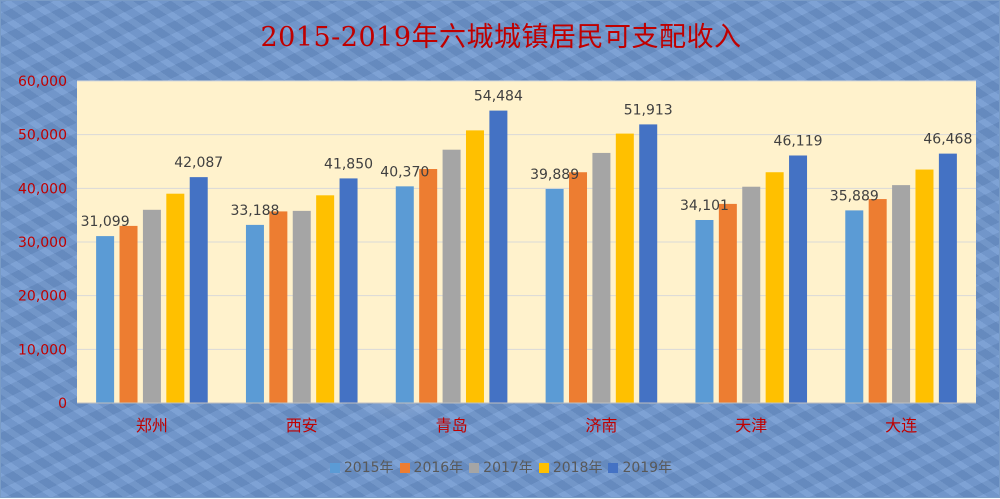 The height and width of the screenshot is (499, 1000). Describe the element at coordinates (42, 189) in the screenshot. I see `y-tick-label: 40,000` at that location.